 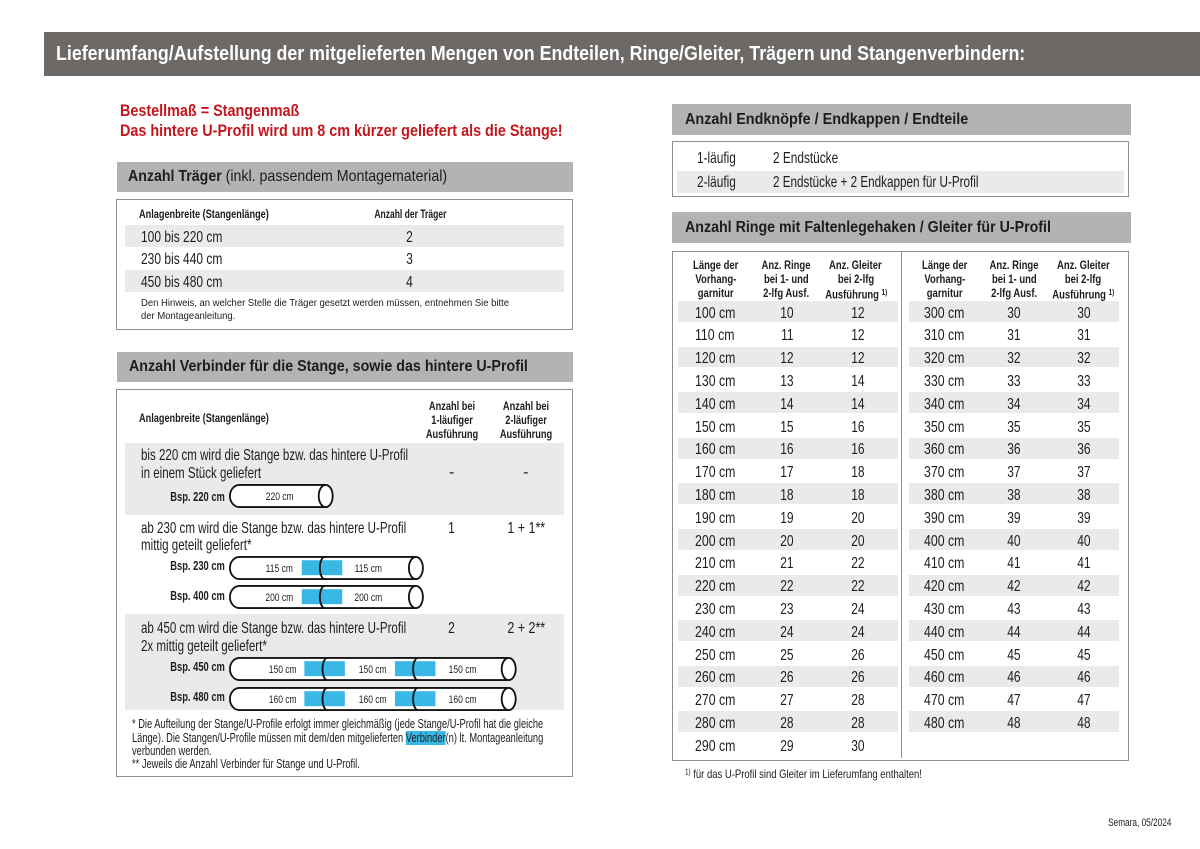 What do you see at coordinates (280, 497) in the screenshot?
I see `svg-text: 220 cm` at bounding box center [280, 497].